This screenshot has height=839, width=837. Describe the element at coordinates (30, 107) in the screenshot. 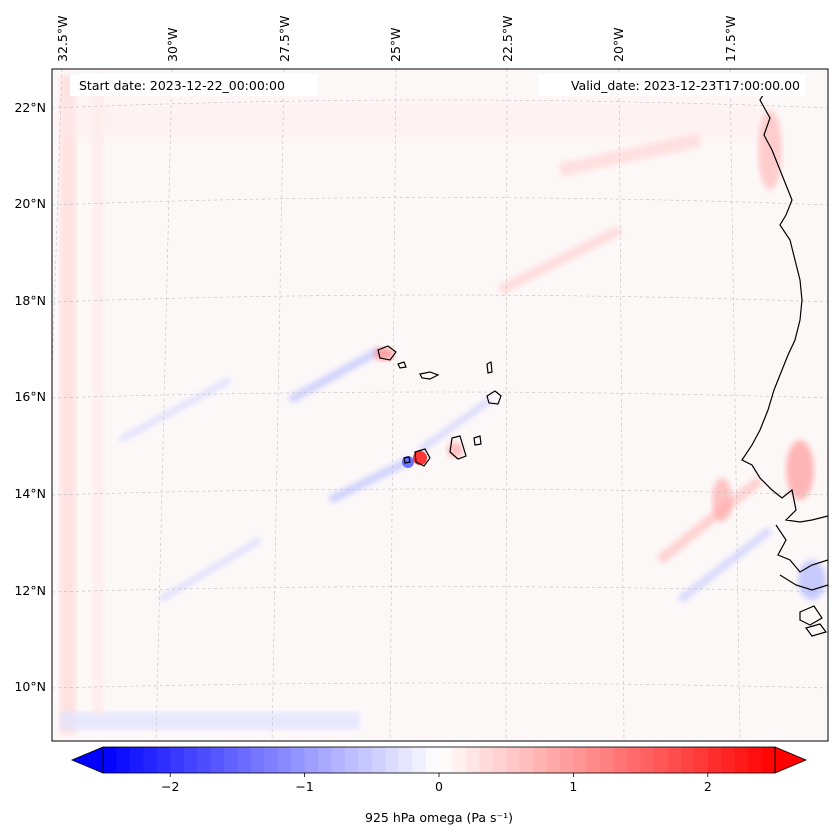

I see `lat-label-22n: 22°N` at that location.